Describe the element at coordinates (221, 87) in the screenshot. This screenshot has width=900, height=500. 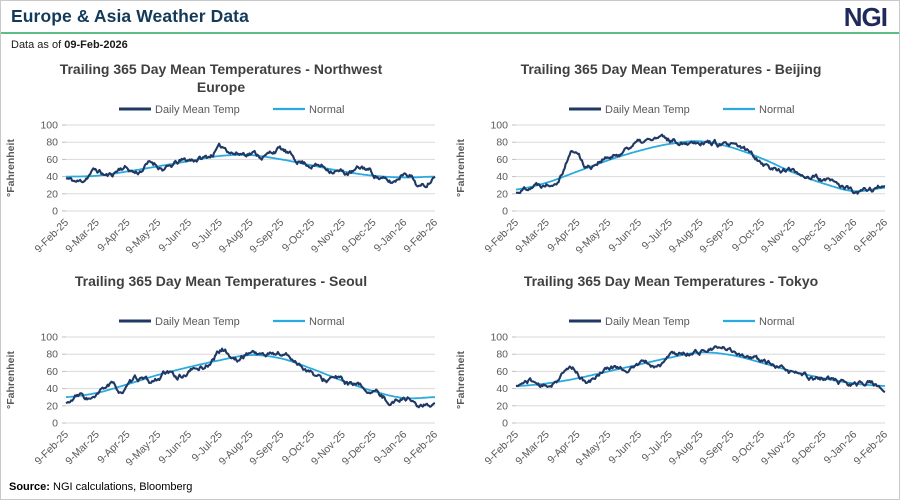
I see `chart-title: Europe` at that location.